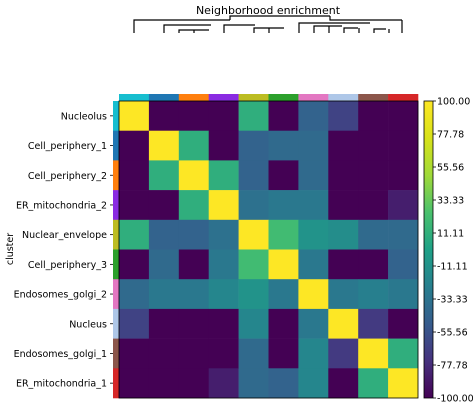  I want to click on colorbar-tick-label: -77.78, so click(452, 366).